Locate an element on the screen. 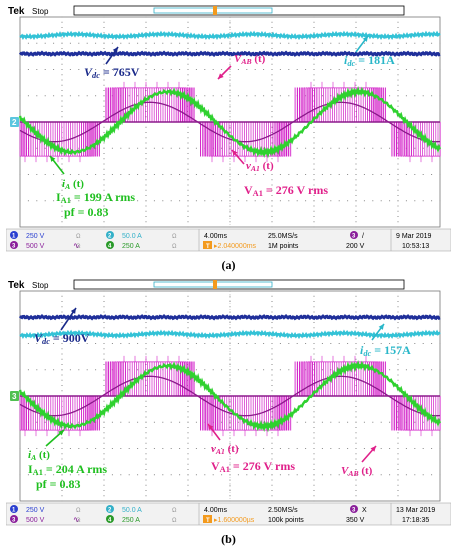 The image size is (457, 550). caption-a: (a) is located at coordinates (228, 265).